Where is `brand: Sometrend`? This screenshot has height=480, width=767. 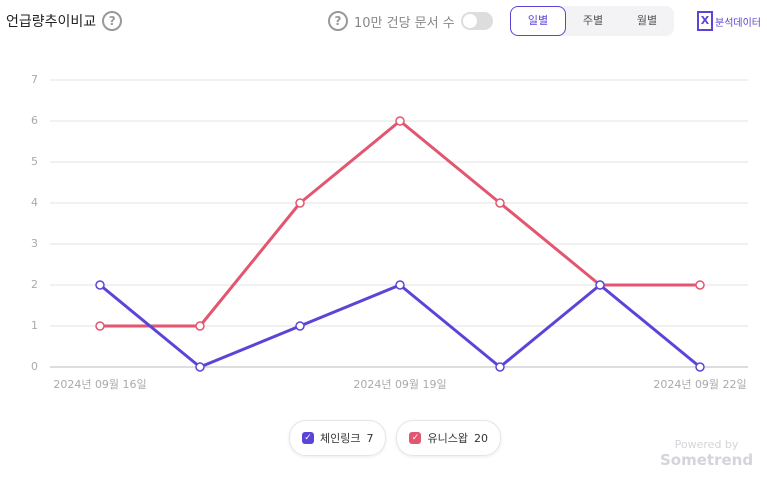
brand: Sometrend is located at coordinates (707, 460).